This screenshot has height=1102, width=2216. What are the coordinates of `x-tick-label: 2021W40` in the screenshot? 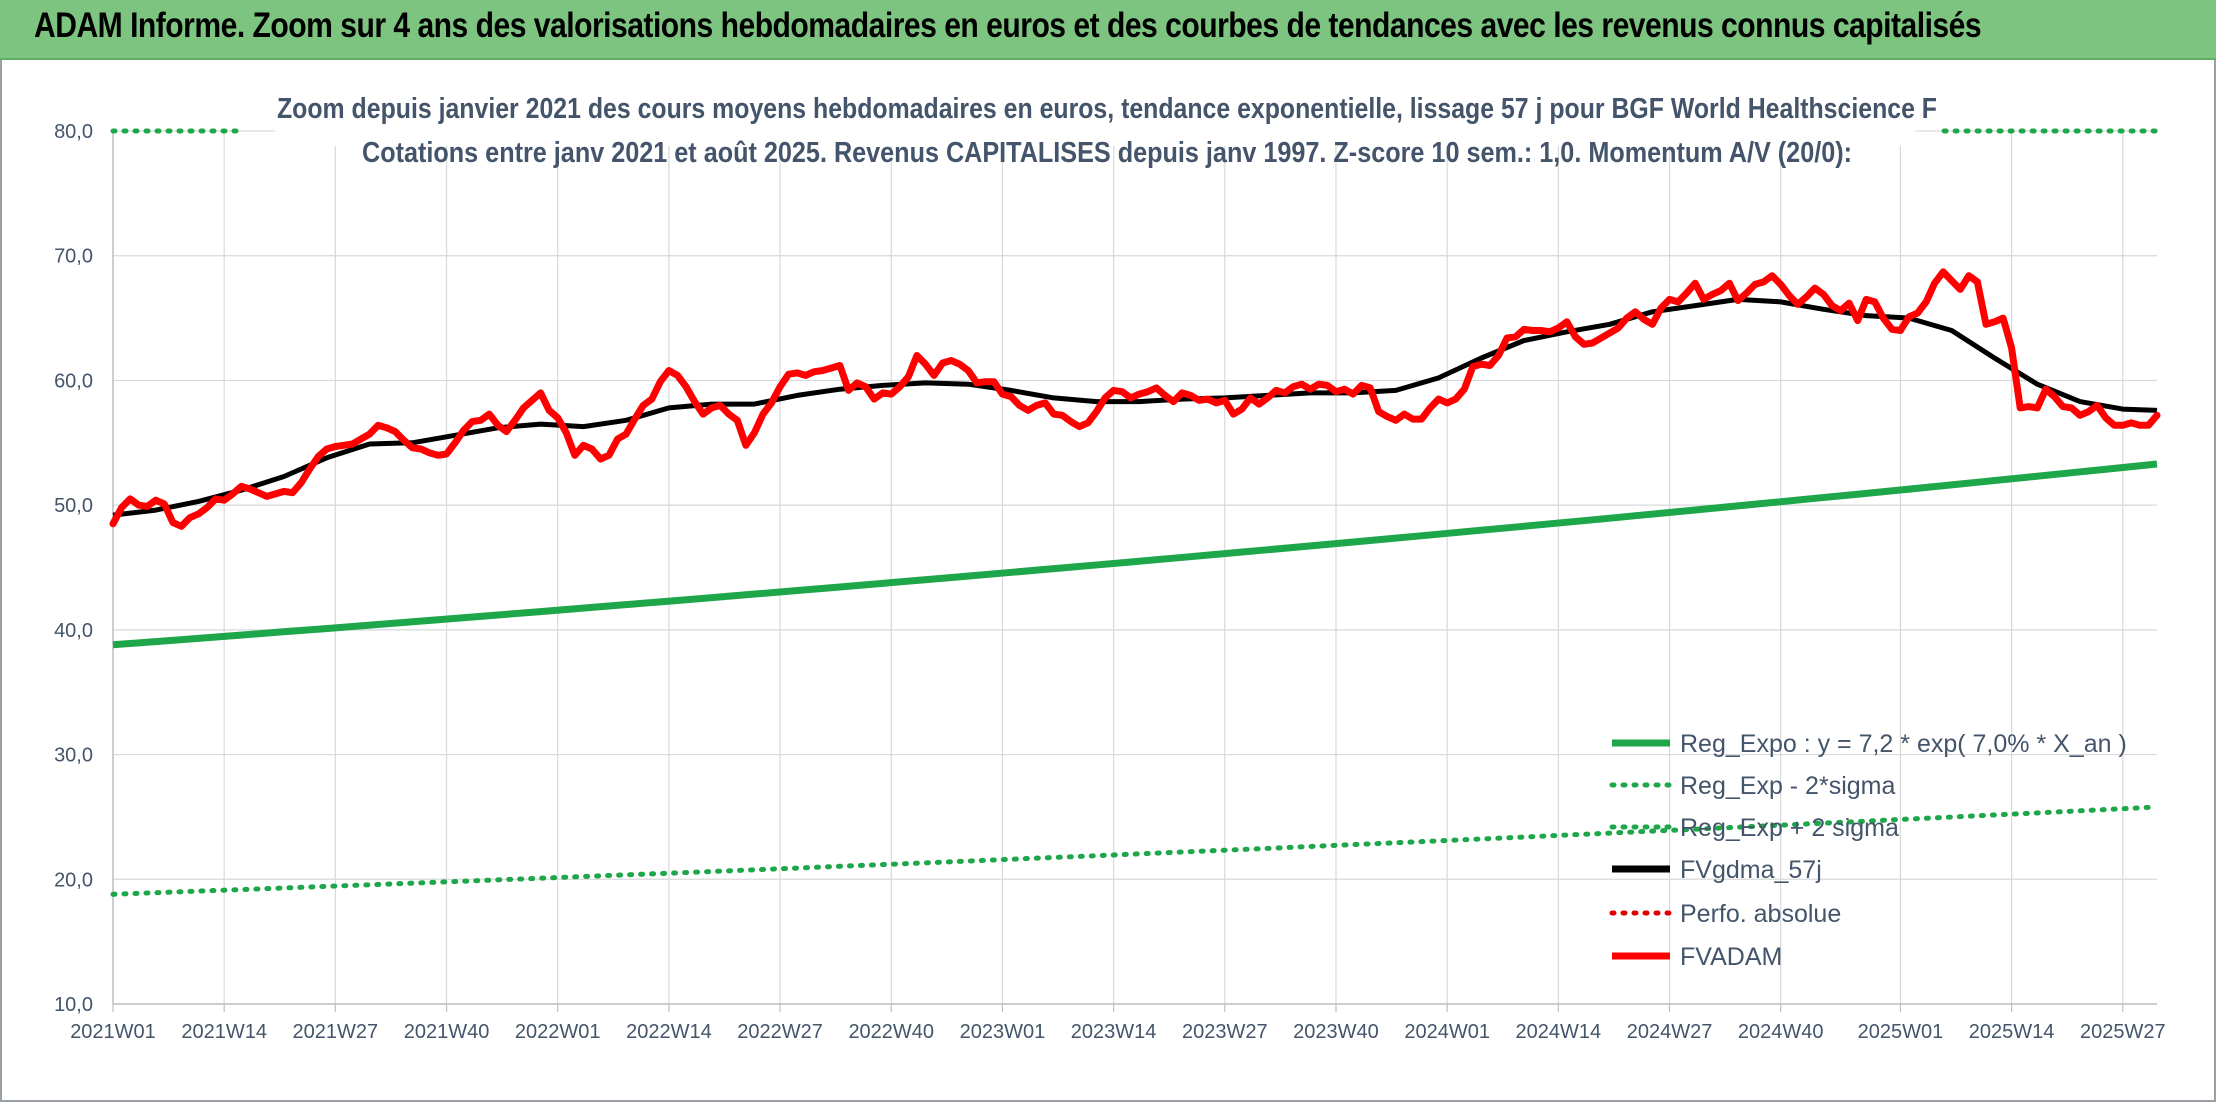 It's located at (447, 1032).